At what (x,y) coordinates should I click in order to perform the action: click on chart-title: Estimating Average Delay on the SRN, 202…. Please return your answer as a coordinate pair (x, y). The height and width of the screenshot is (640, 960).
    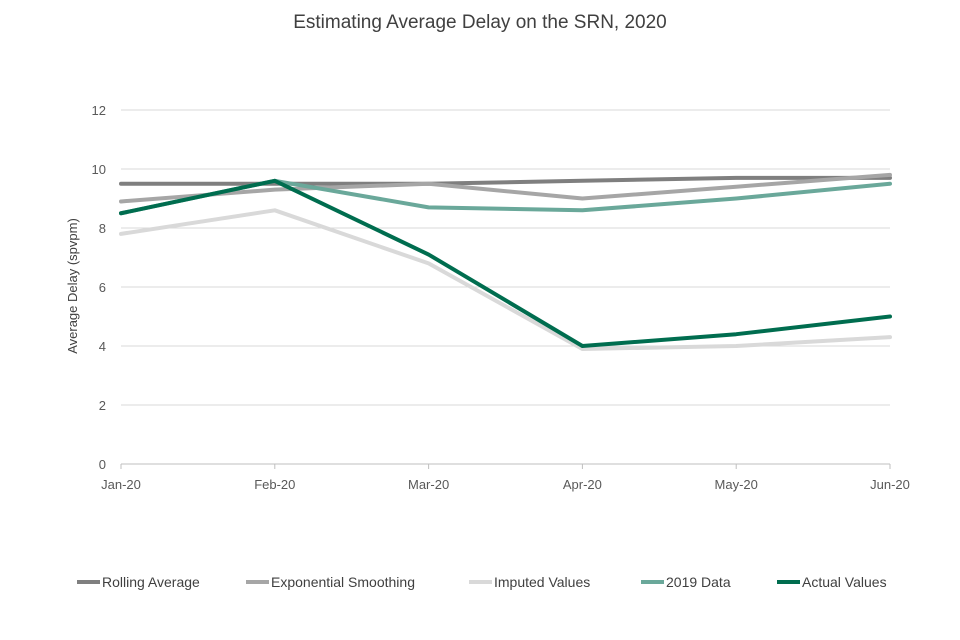
    Looking at the image, I should click on (480, 22).